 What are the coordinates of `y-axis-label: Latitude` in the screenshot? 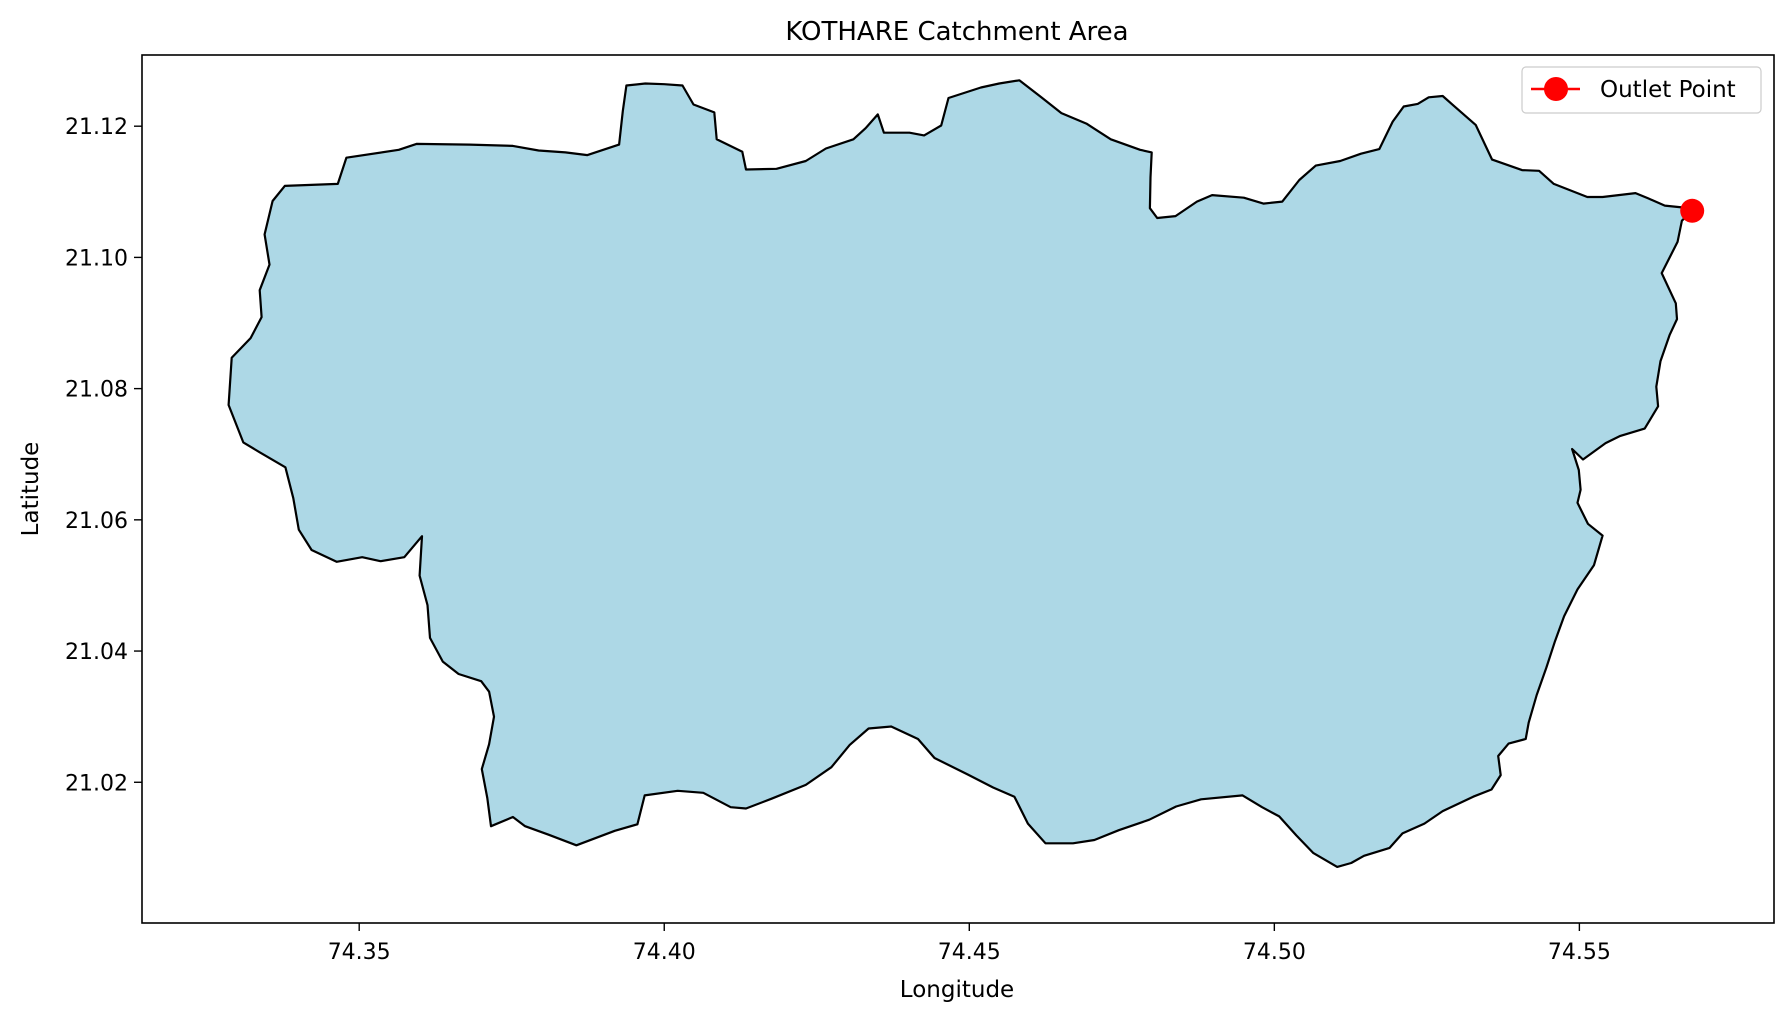 It's located at (31, 489).